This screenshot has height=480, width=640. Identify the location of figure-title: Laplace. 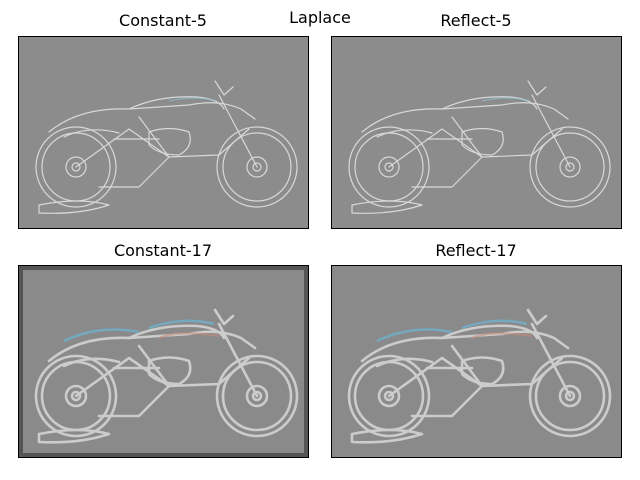
(320, 17).